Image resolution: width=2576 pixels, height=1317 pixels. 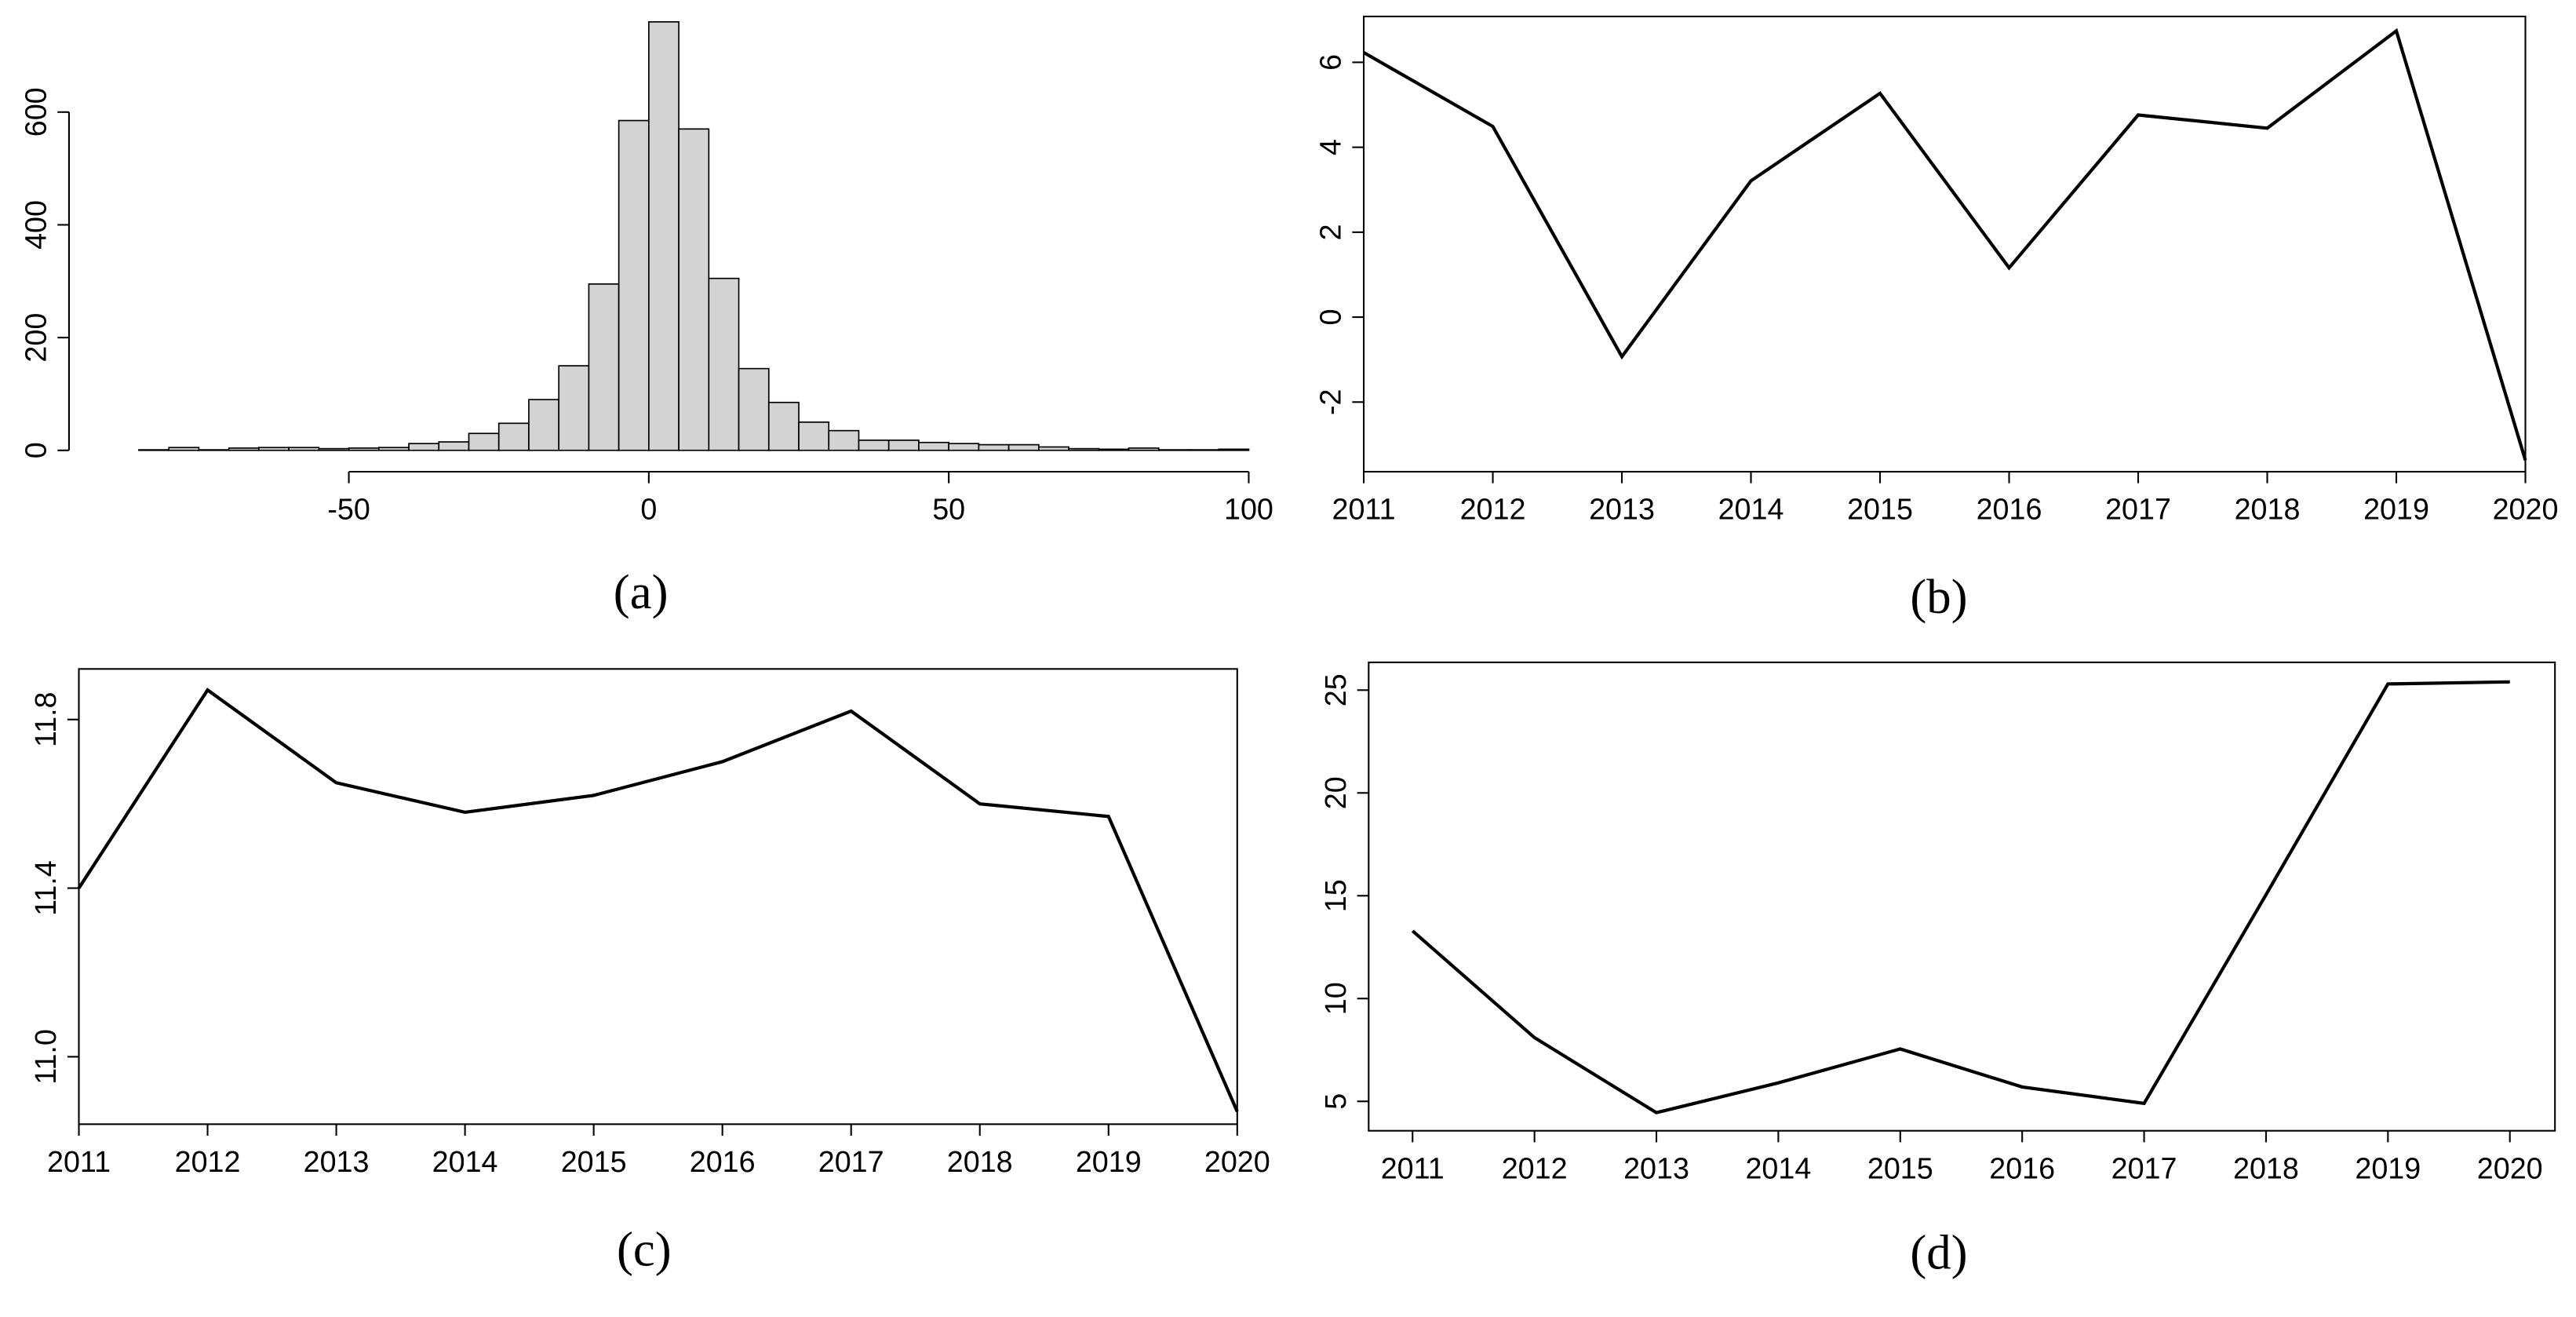 What do you see at coordinates (1330, 147) in the screenshot?
I see `y-tick-label: 4` at bounding box center [1330, 147].